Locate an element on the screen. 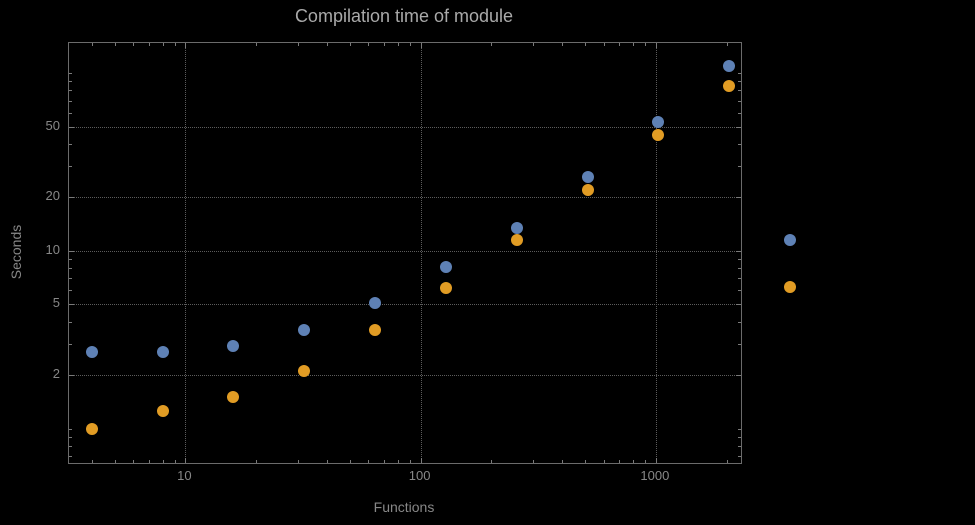 The width and height of the screenshot is (975, 525). y-tick-label: 5 is located at coordinates (56, 303).